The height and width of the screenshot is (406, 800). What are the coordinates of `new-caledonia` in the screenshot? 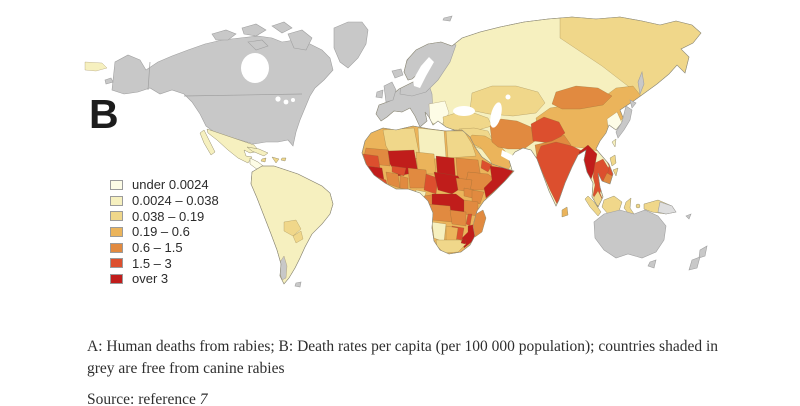 It's located at (688, 216).